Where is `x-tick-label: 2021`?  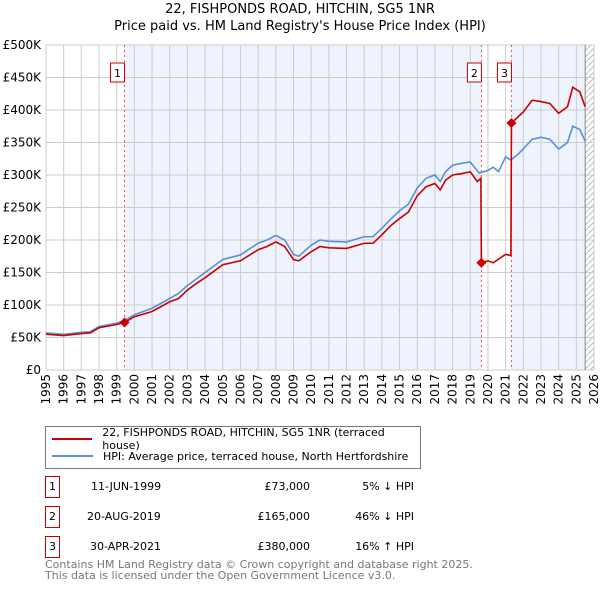
x-tick-label: 2021 is located at coordinates (506, 389).